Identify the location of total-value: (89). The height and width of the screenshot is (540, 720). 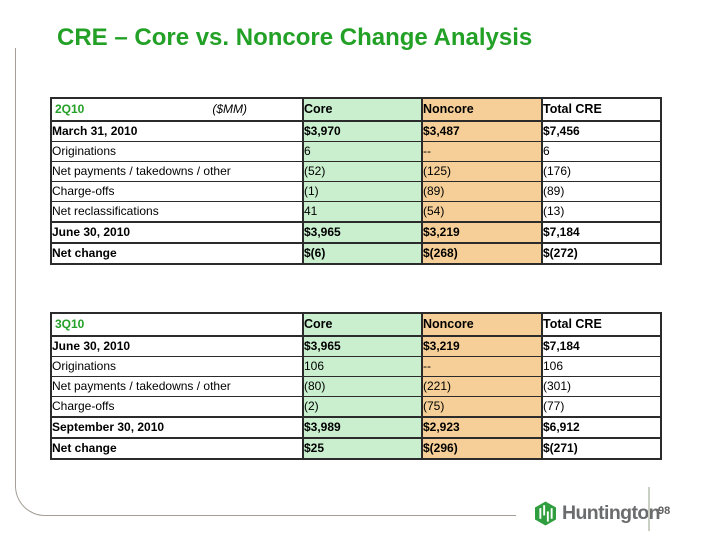
(601, 191).